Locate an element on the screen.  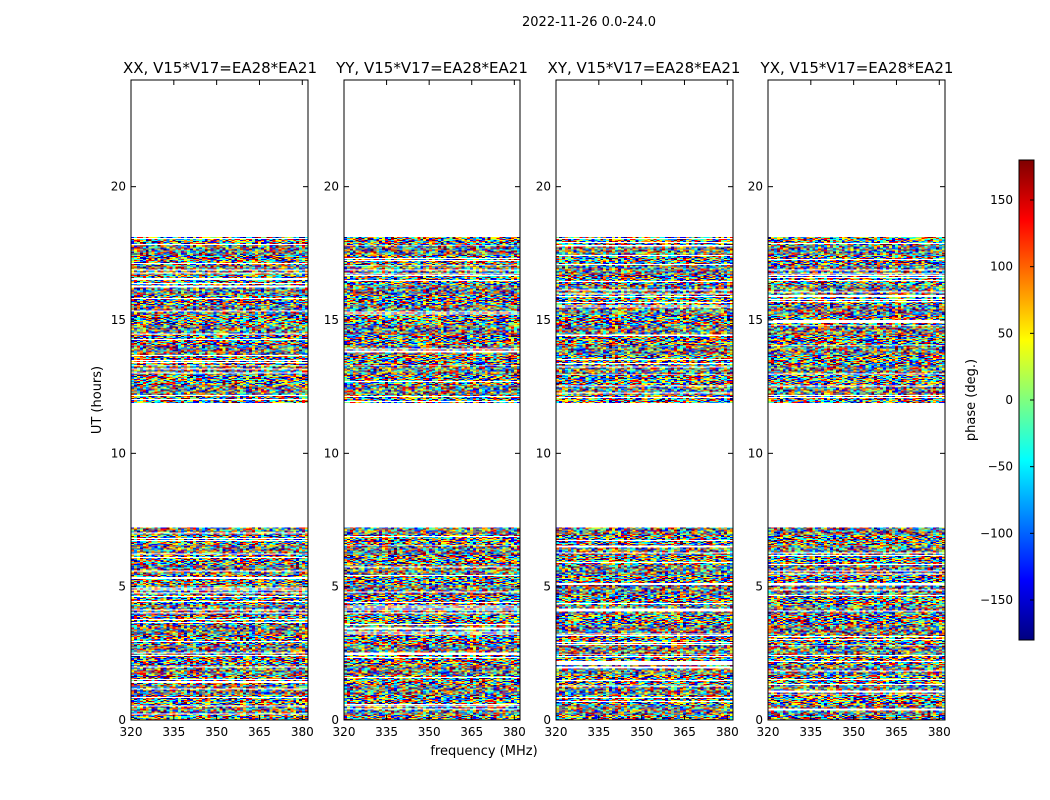
panel-title: XY, V15*V17=EA28*EA21 is located at coordinates (644, 68).